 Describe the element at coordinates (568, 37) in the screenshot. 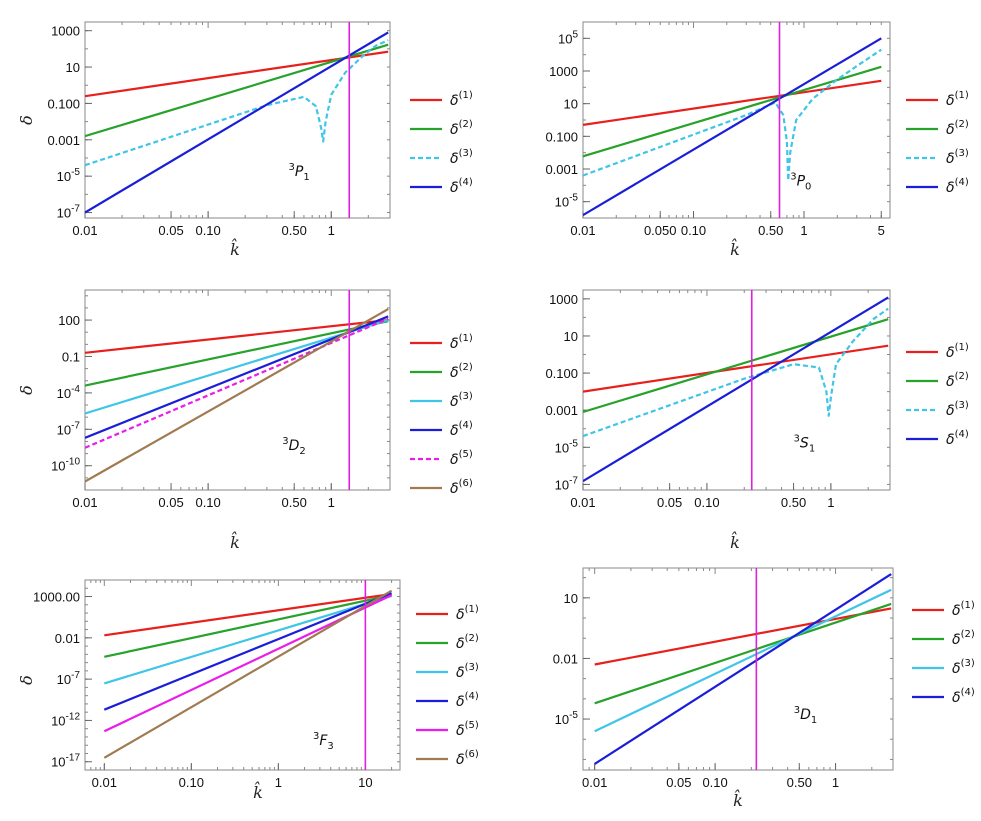

I see `y-tick-label: 10⁵` at that location.